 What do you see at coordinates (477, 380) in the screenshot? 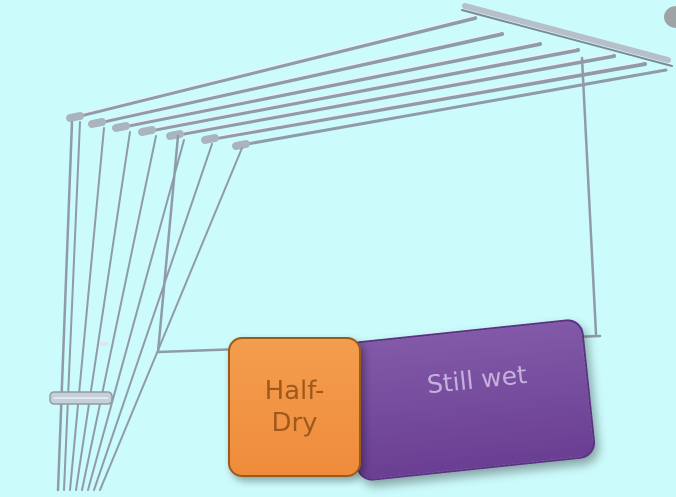
I see `still-wet-label: Still wet` at bounding box center [477, 380].